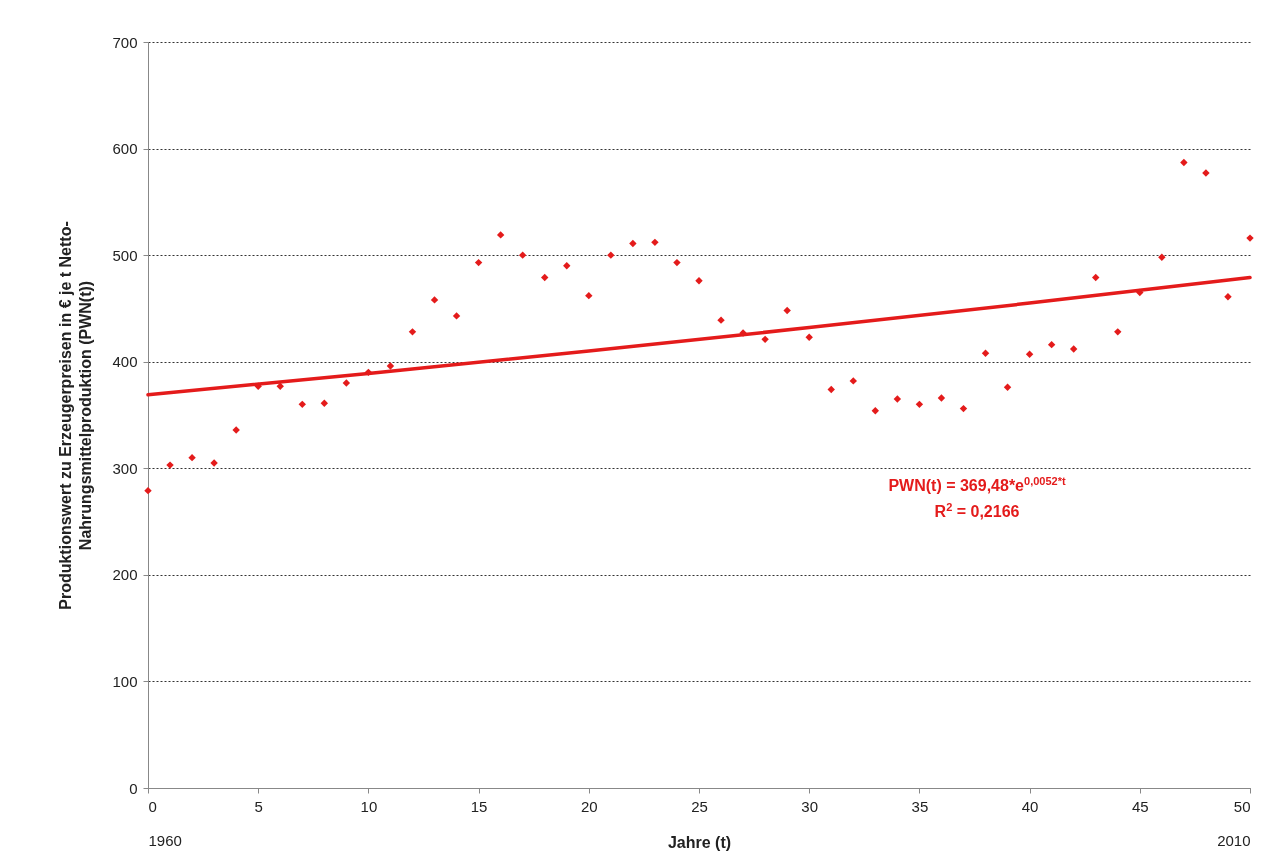 Image resolution: width=1264 pixels, height=858 pixels. What do you see at coordinates (165, 823) in the screenshot?
I see `x-tick-label: 0 1960` at bounding box center [165, 823].